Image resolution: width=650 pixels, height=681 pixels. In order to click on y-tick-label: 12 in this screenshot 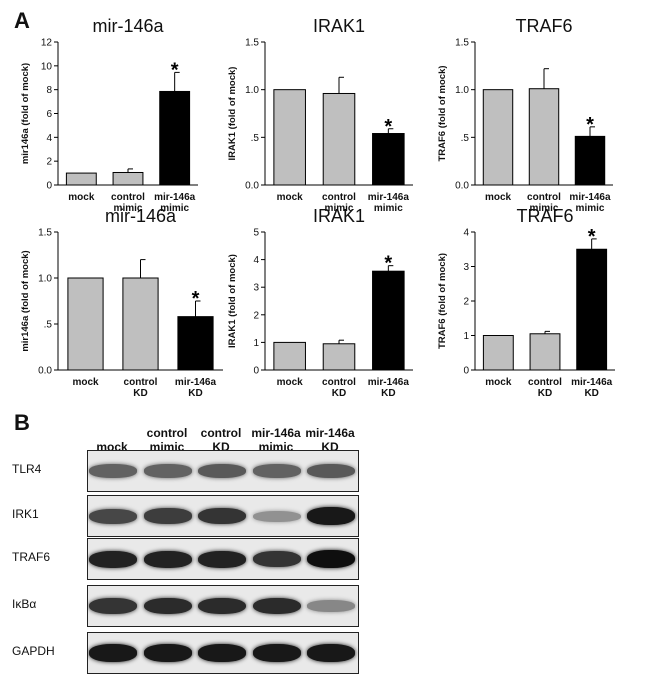, I will do `click(47, 43)`.